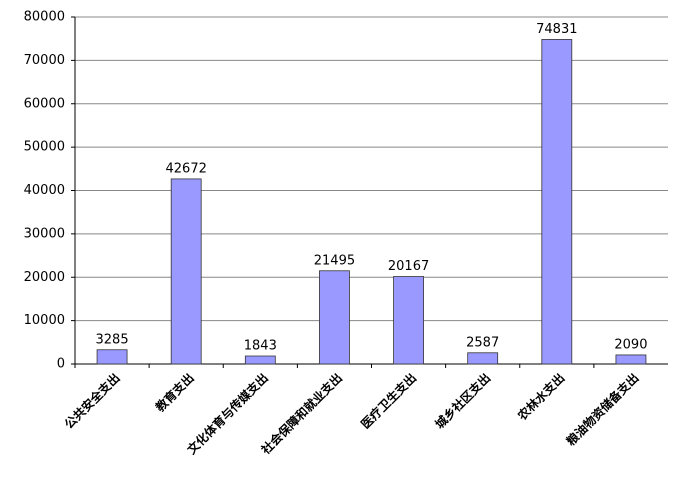  What do you see at coordinates (301, 414) in the screenshot?
I see `x-tick-label: 社会保障和就业支出` at bounding box center [301, 414].